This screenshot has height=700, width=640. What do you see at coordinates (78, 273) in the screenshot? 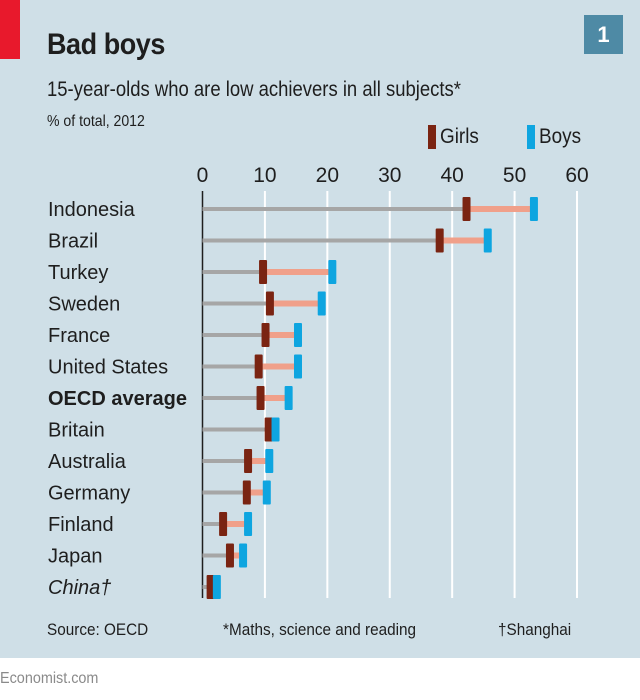
I see `category-label: Turkey` at bounding box center [78, 273].